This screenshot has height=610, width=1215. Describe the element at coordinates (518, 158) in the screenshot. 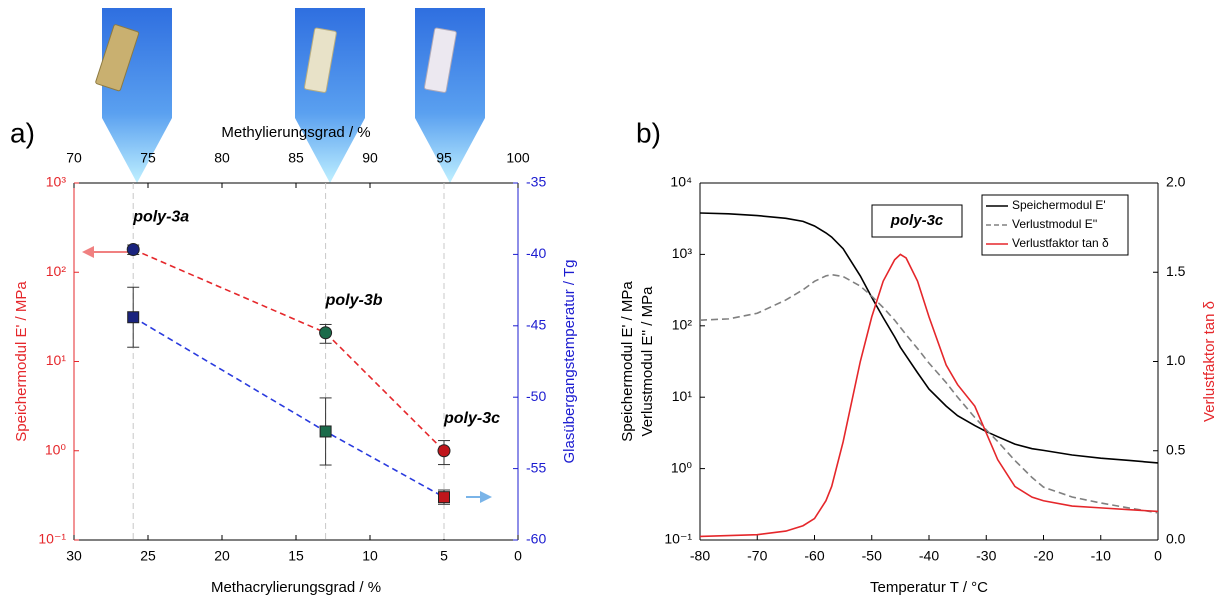

I see `x2-tick-label: 100` at that location.